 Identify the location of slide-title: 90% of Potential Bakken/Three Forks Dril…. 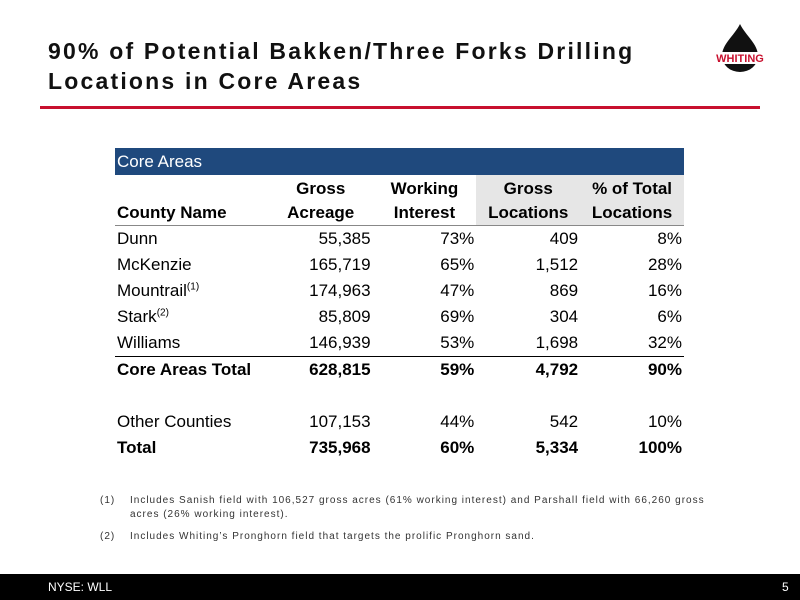
(341, 66).